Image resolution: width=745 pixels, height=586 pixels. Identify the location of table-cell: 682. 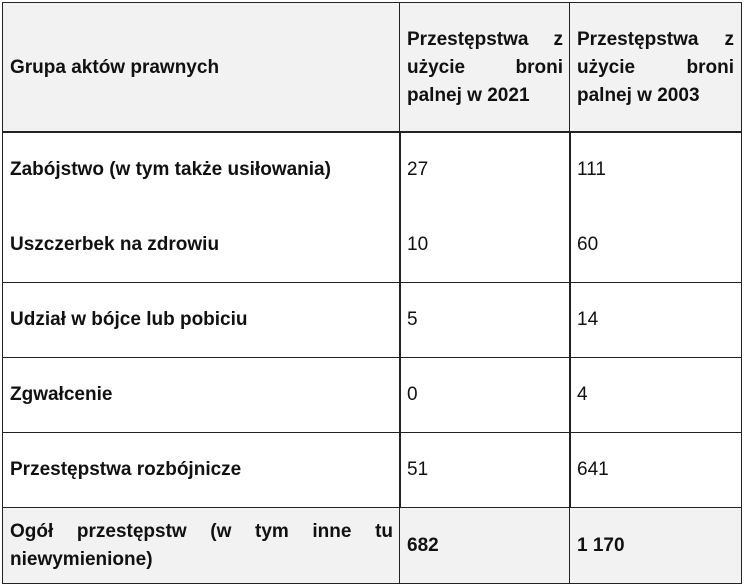
(485, 545).